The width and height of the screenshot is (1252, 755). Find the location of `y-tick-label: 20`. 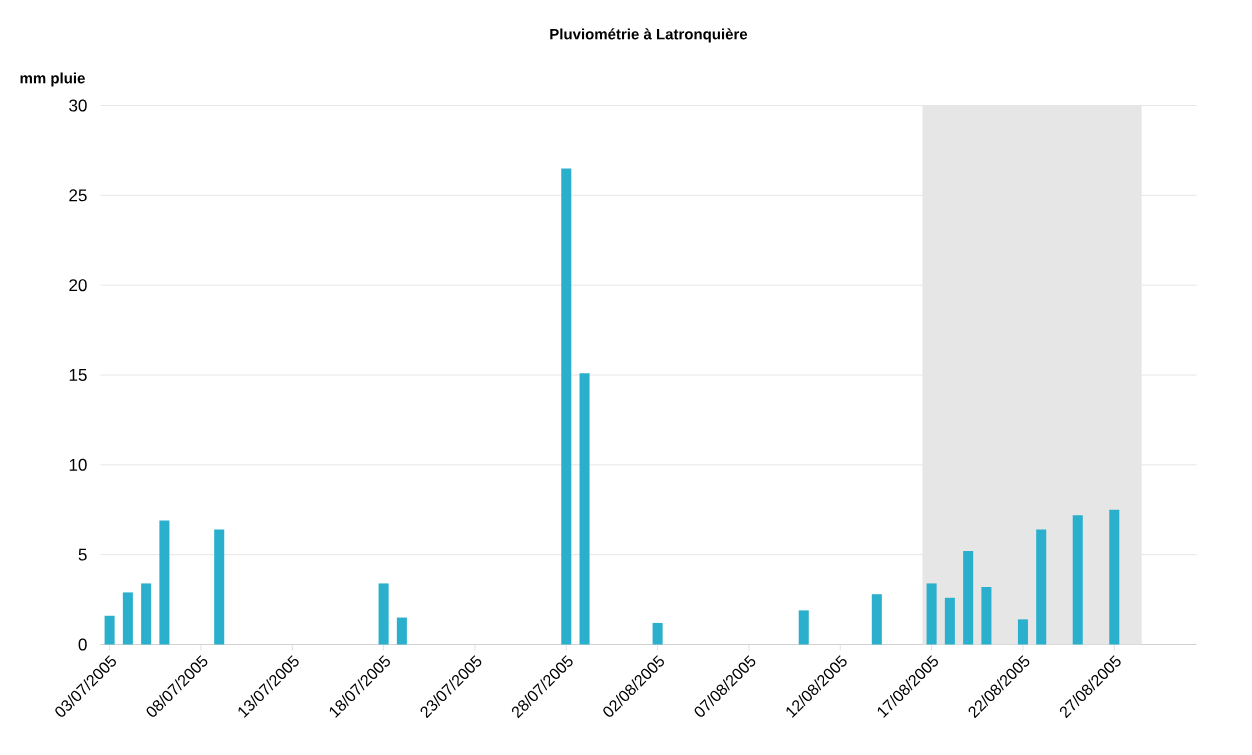

y-tick-label: 20 is located at coordinates (78, 285).